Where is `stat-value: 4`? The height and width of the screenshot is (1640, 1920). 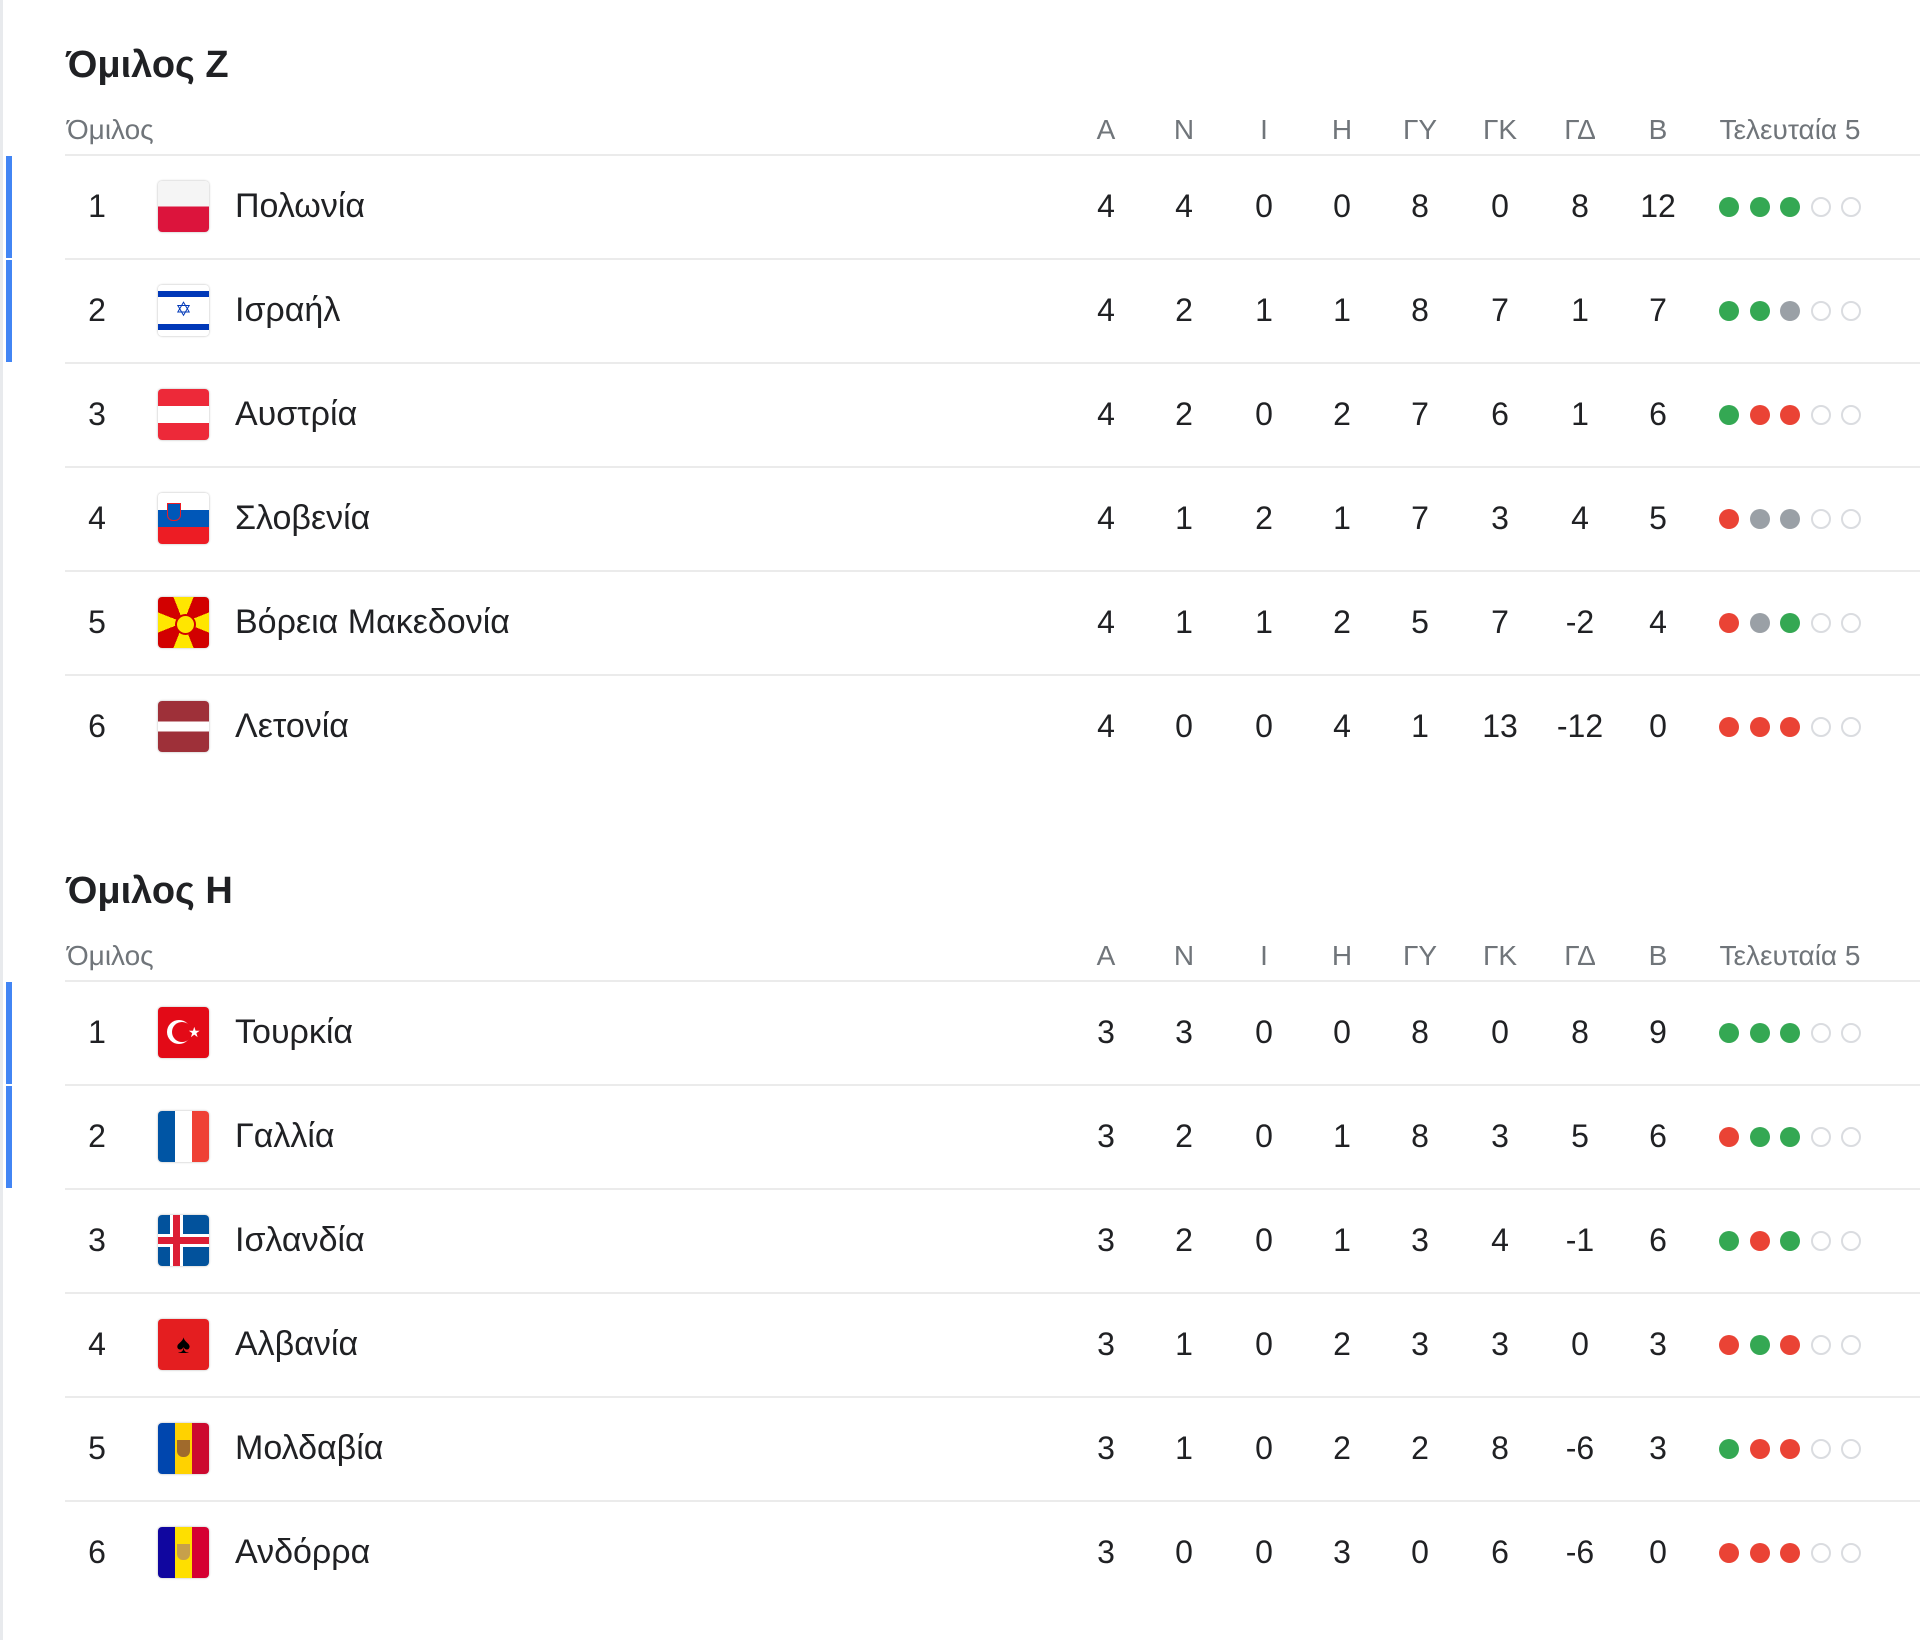
stat-value: 4 is located at coordinates (1658, 622).